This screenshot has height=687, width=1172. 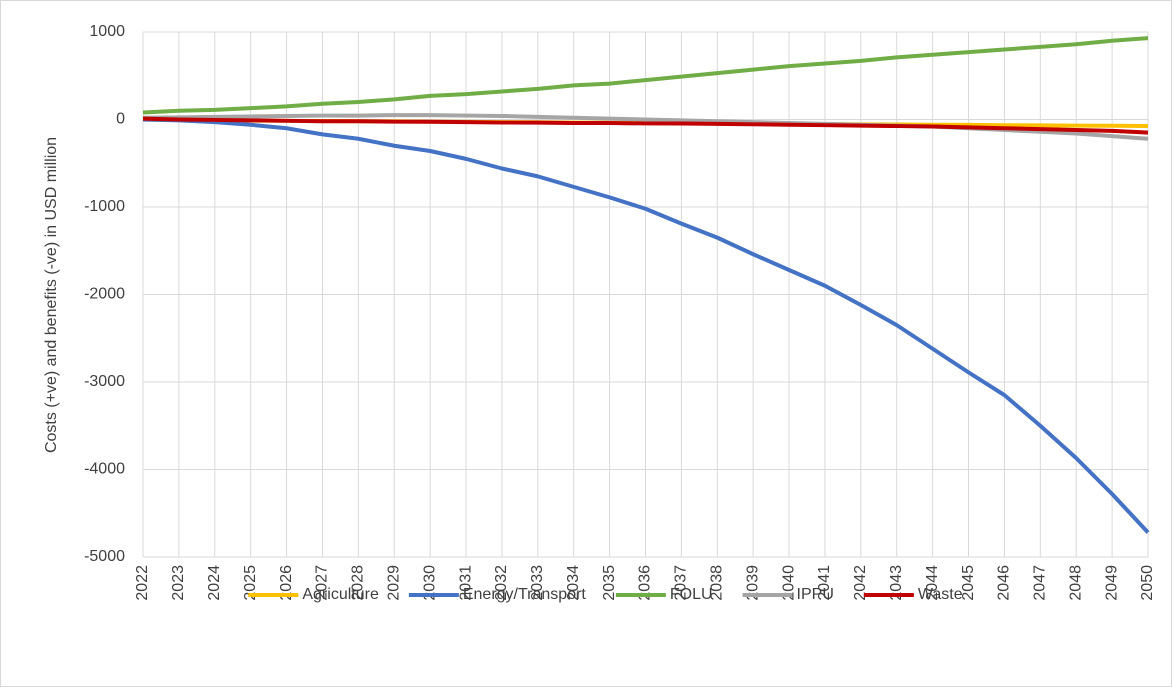 What do you see at coordinates (681, 583) in the screenshot?
I see `x-tick-label: 2037` at bounding box center [681, 583].